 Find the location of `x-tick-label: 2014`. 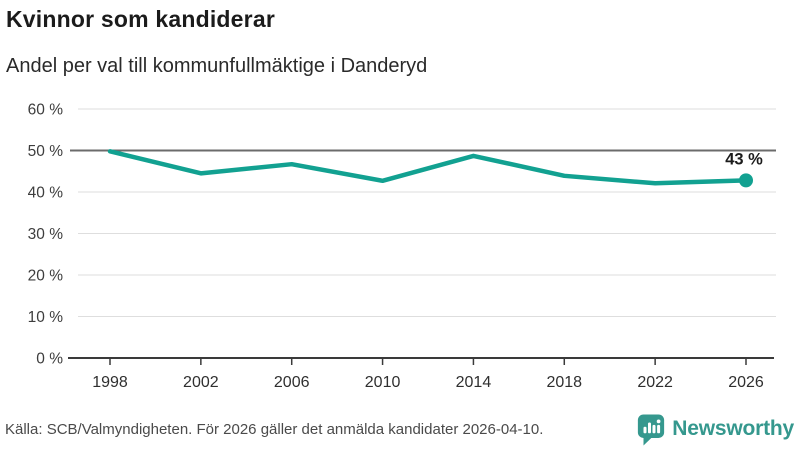

x-tick-label: 2014 is located at coordinates (474, 382).